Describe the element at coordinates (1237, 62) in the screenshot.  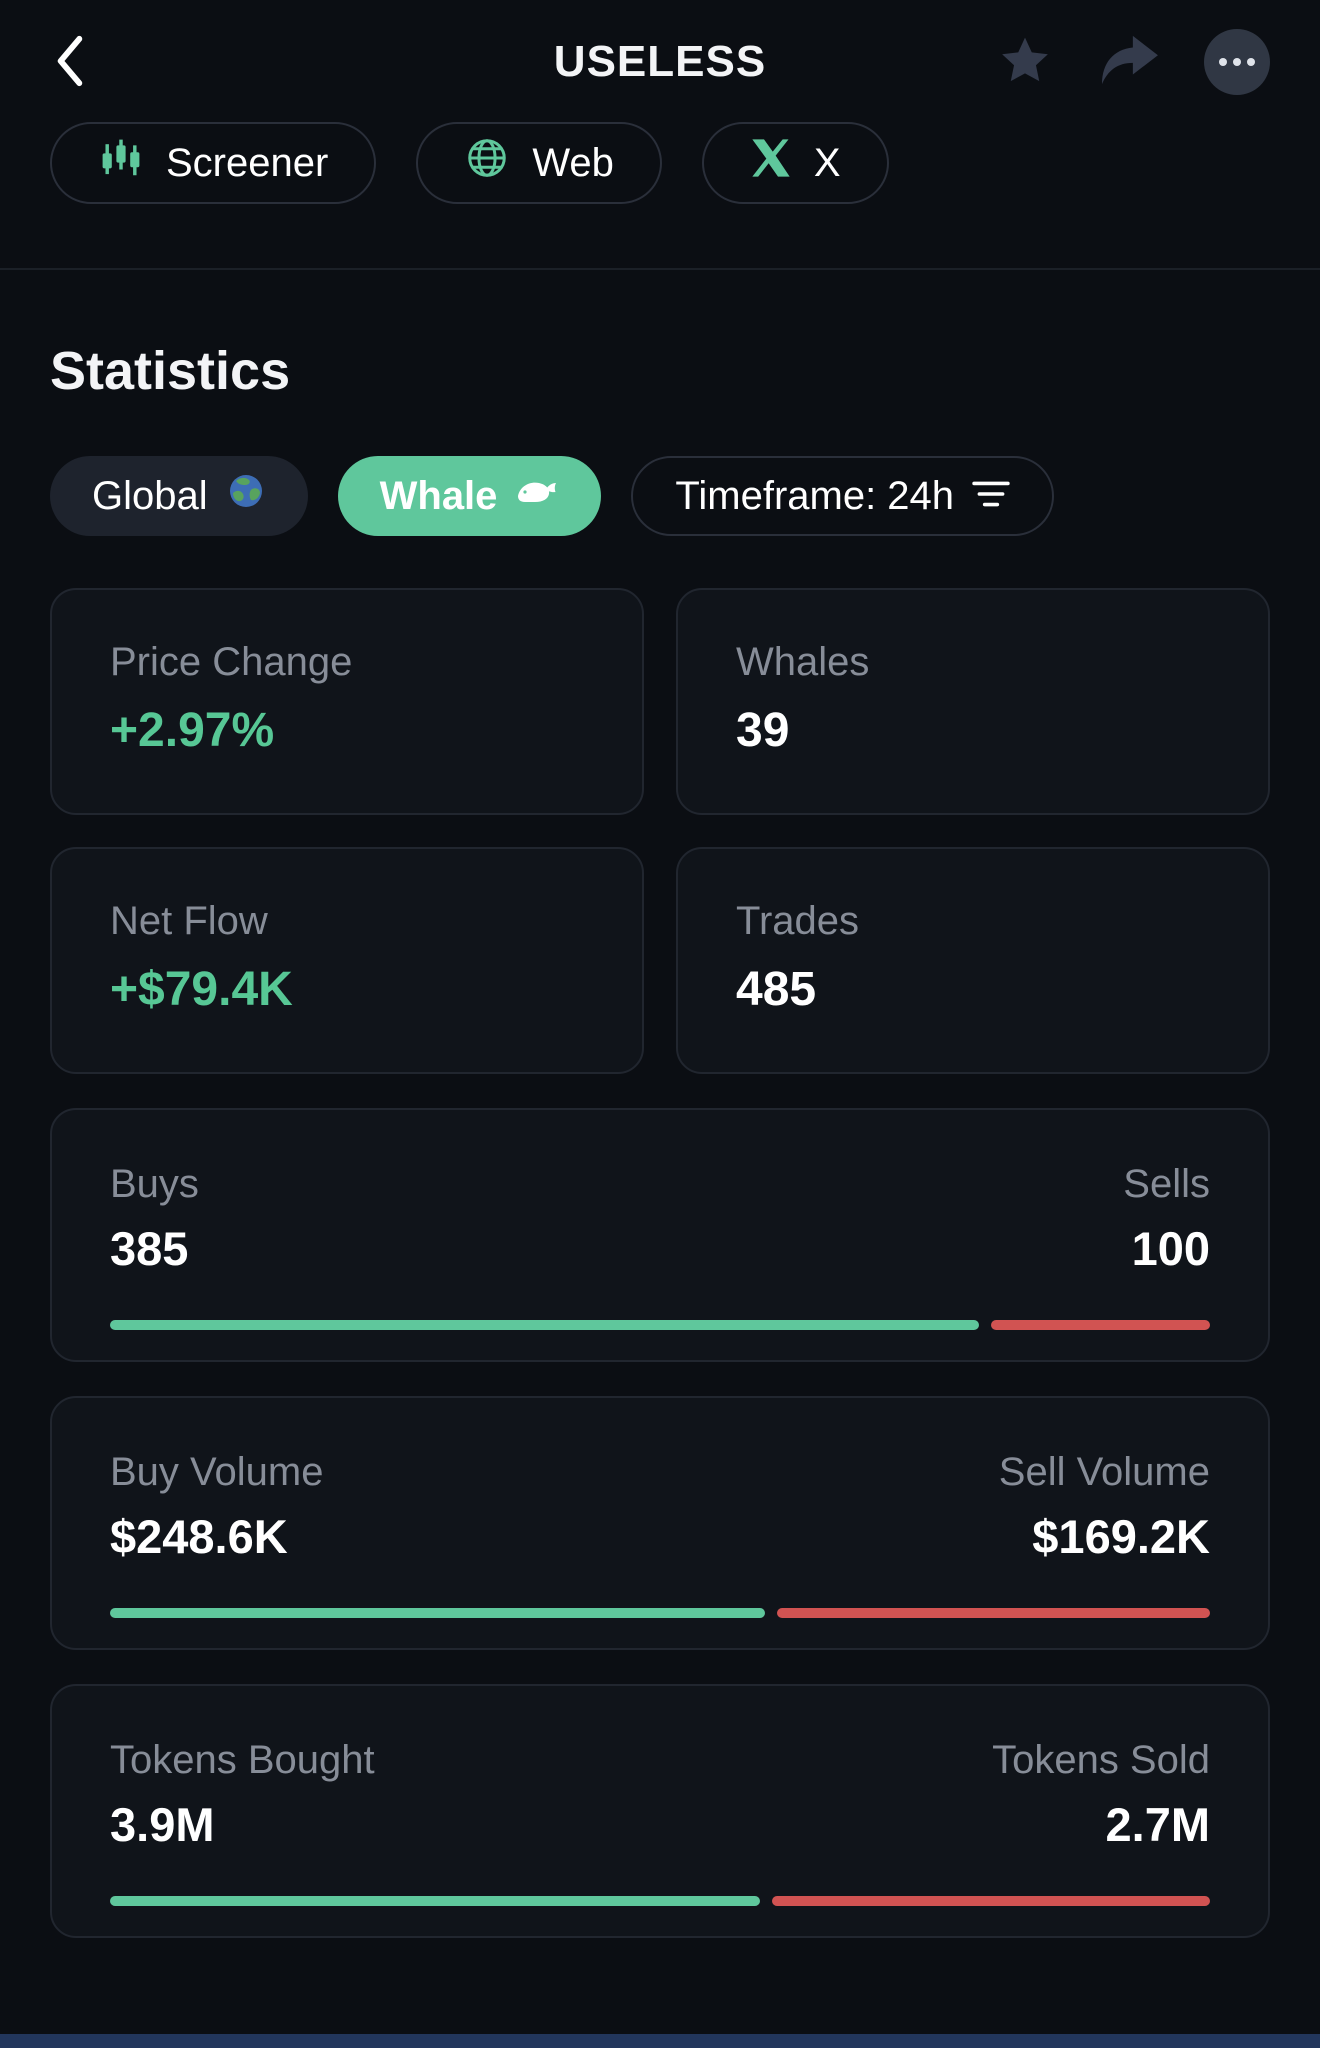
I see `more-button` at that location.